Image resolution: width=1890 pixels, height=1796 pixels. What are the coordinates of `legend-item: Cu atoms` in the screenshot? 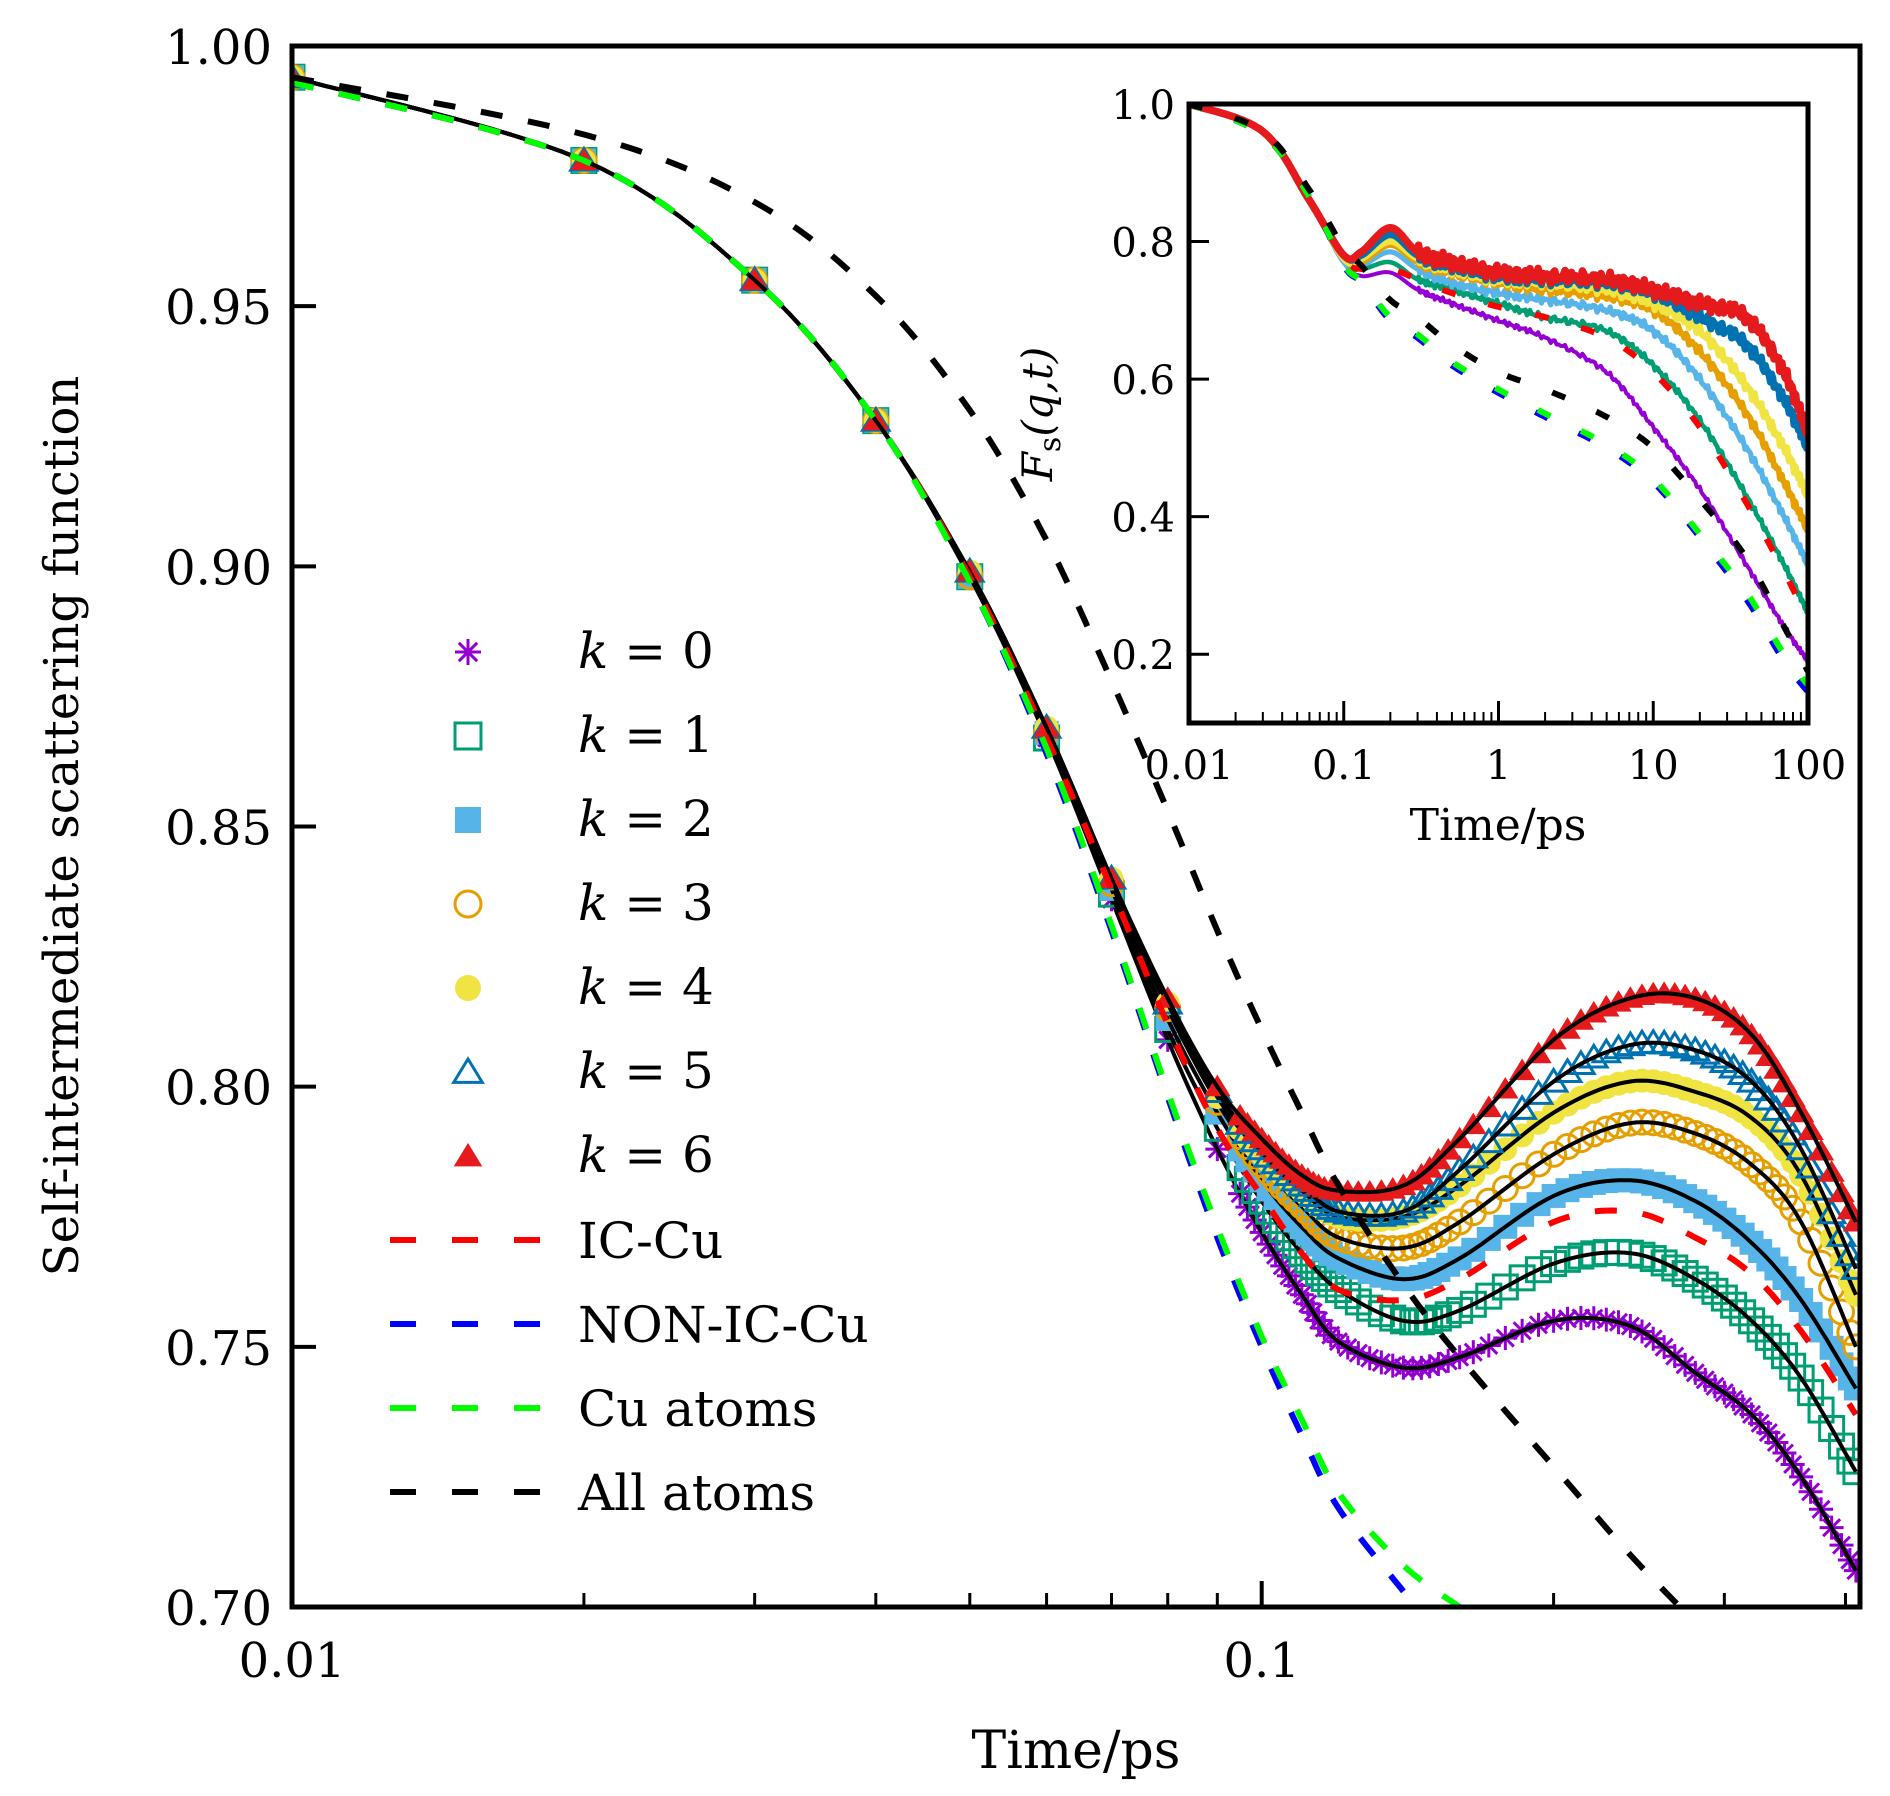 It's located at (603, 1409).